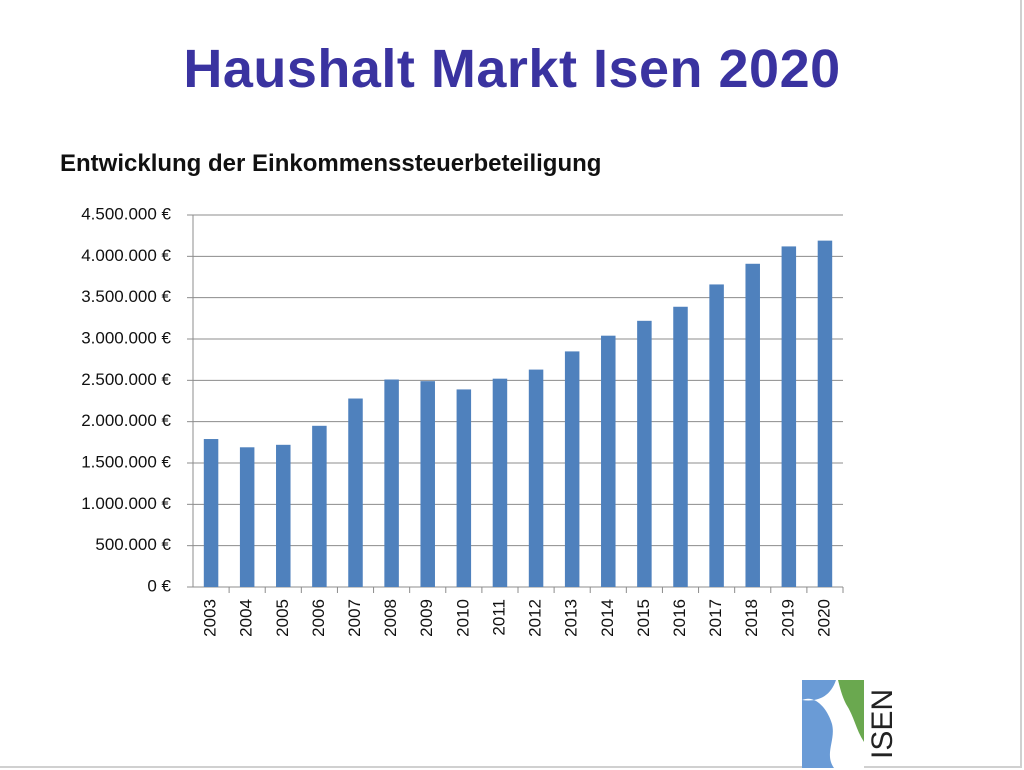  Describe the element at coordinates (426, 618) in the screenshot. I see `x-tick-label: 2009` at that location.